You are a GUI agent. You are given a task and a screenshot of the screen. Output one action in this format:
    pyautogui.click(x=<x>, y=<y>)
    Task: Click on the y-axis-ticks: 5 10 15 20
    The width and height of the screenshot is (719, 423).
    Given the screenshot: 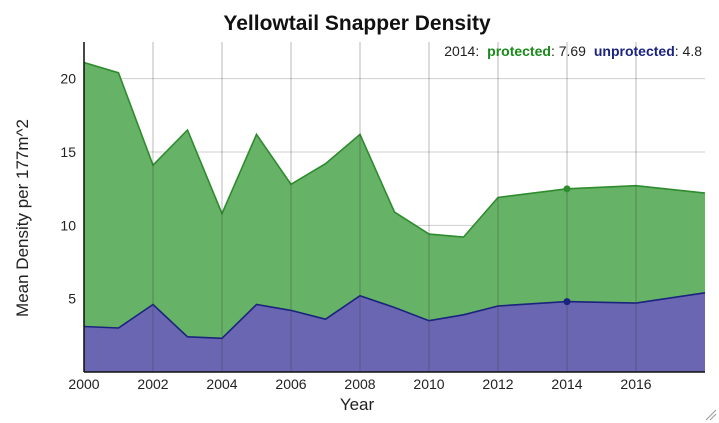 What is the action you would take?
    pyautogui.click(x=68, y=189)
    